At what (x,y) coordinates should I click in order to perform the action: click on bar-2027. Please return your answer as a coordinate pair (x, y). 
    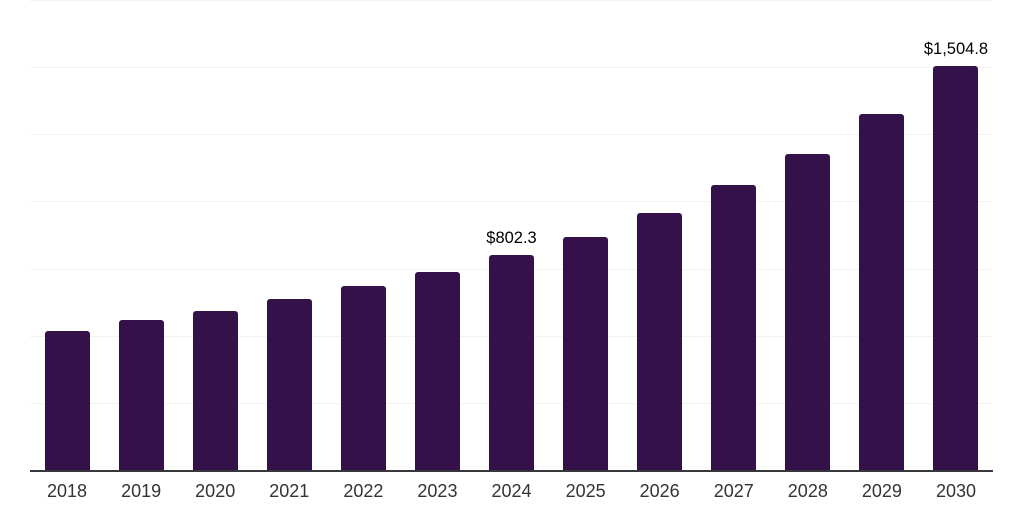
    Looking at the image, I should click on (734, 327).